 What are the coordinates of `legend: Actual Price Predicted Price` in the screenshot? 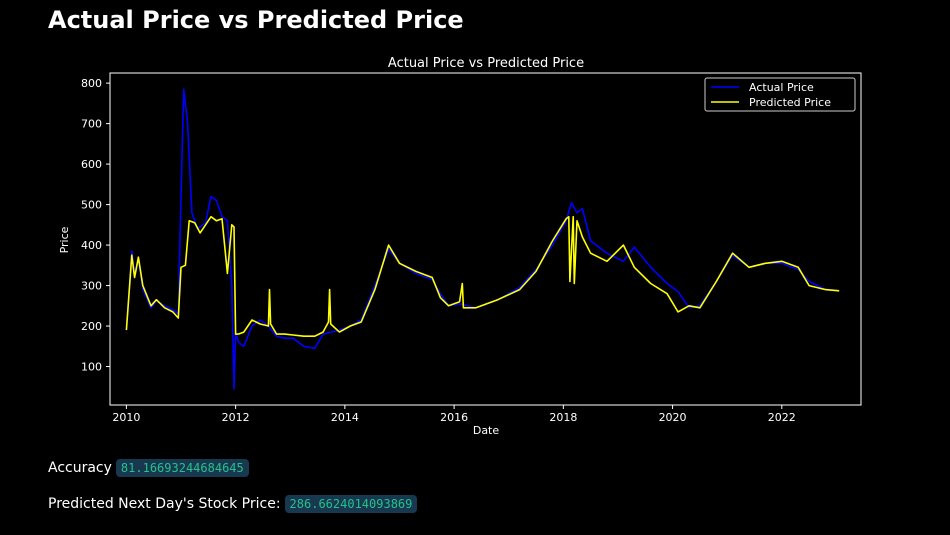 It's located at (780, 94).